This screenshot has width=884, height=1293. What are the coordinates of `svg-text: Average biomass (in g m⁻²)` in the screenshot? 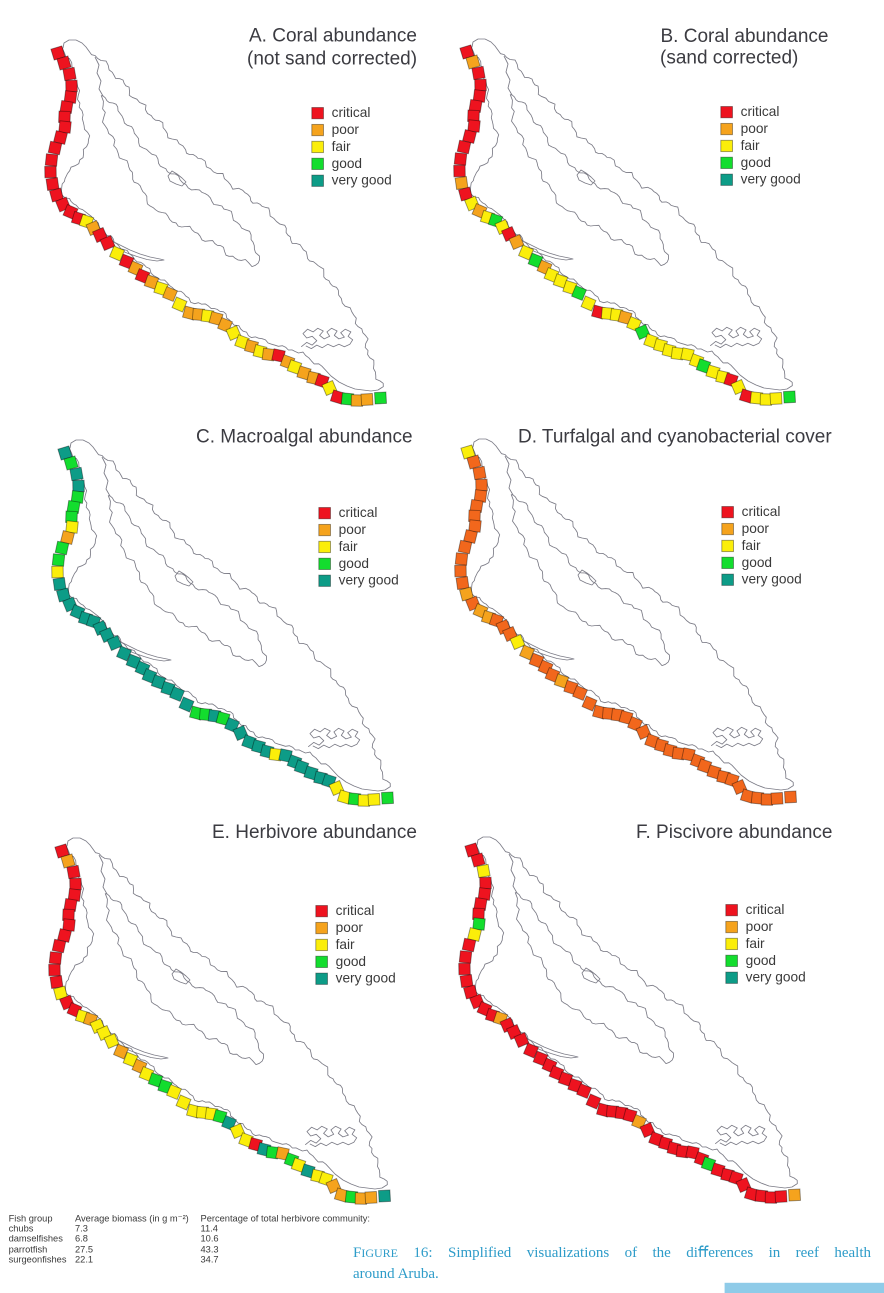 It's located at (132, 1218).